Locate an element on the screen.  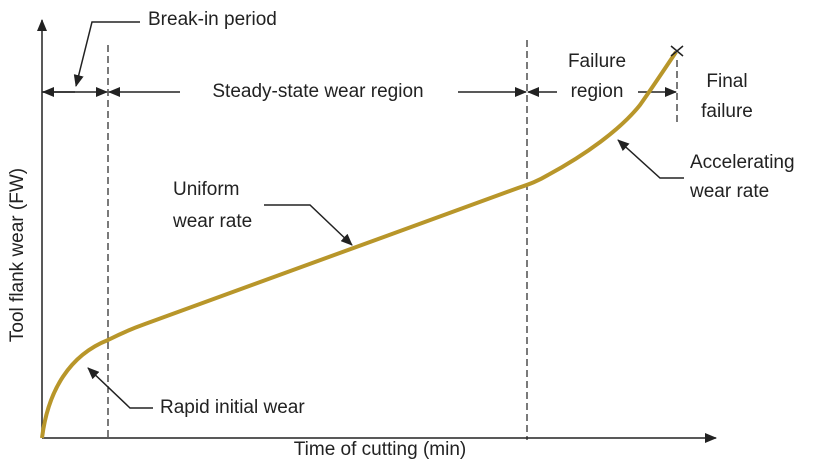
region-label: Break-in period is located at coordinates (212, 19).